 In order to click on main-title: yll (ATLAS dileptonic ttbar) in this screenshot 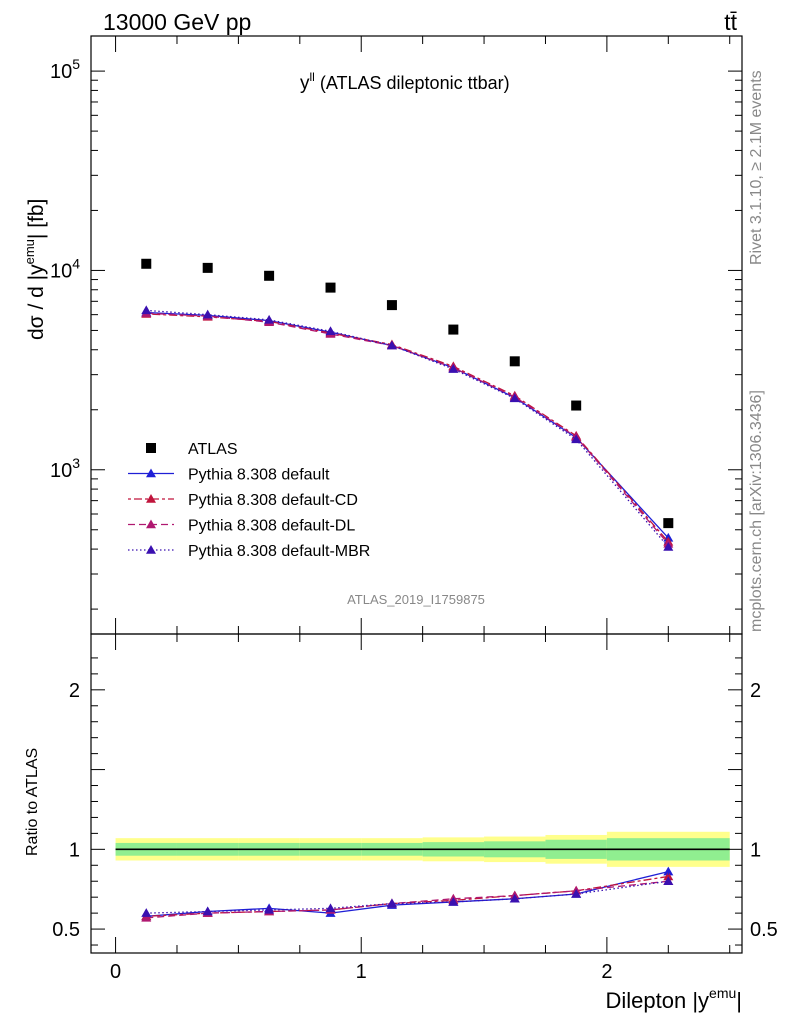, I will do `click(405, 82)`.